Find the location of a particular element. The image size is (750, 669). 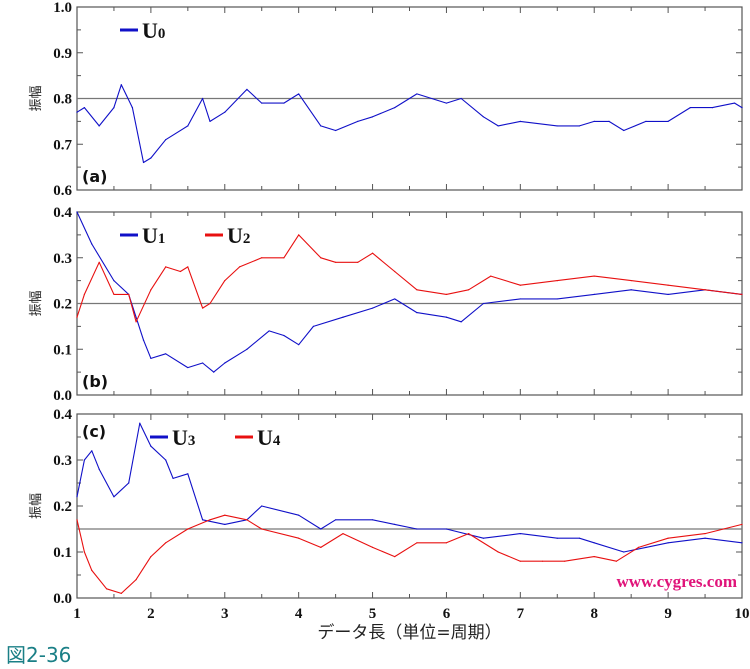

y-tick-label: 0.9 is located at coordinates (62, 54).